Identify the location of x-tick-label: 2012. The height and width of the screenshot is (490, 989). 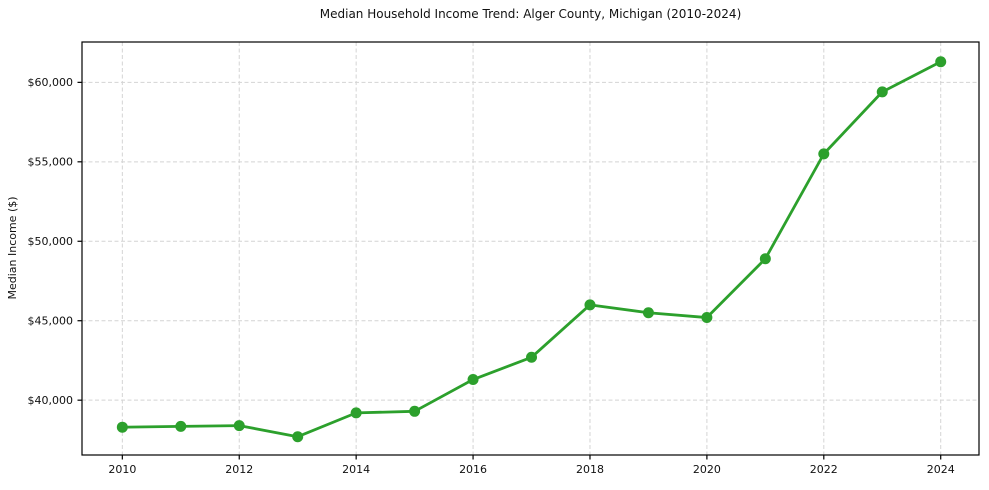
(239, 469).